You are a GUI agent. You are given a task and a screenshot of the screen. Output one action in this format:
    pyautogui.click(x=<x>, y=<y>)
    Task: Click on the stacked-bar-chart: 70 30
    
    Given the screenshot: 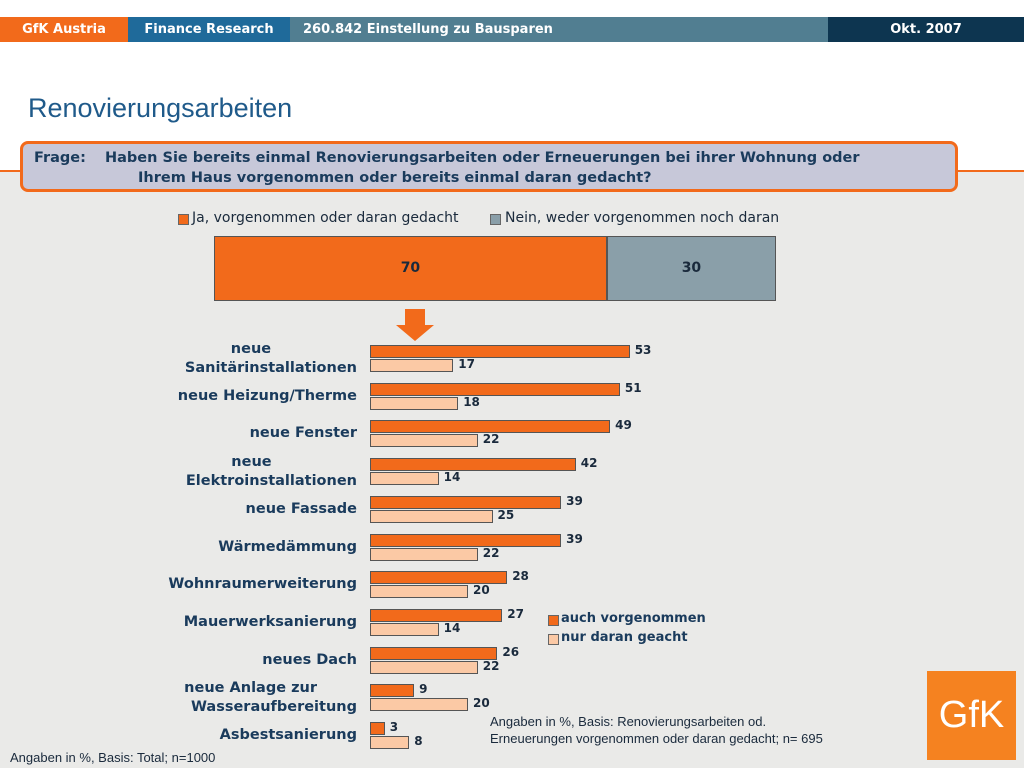 What is the action you would take?
    pyautogui.click(x=495, y=268)
    